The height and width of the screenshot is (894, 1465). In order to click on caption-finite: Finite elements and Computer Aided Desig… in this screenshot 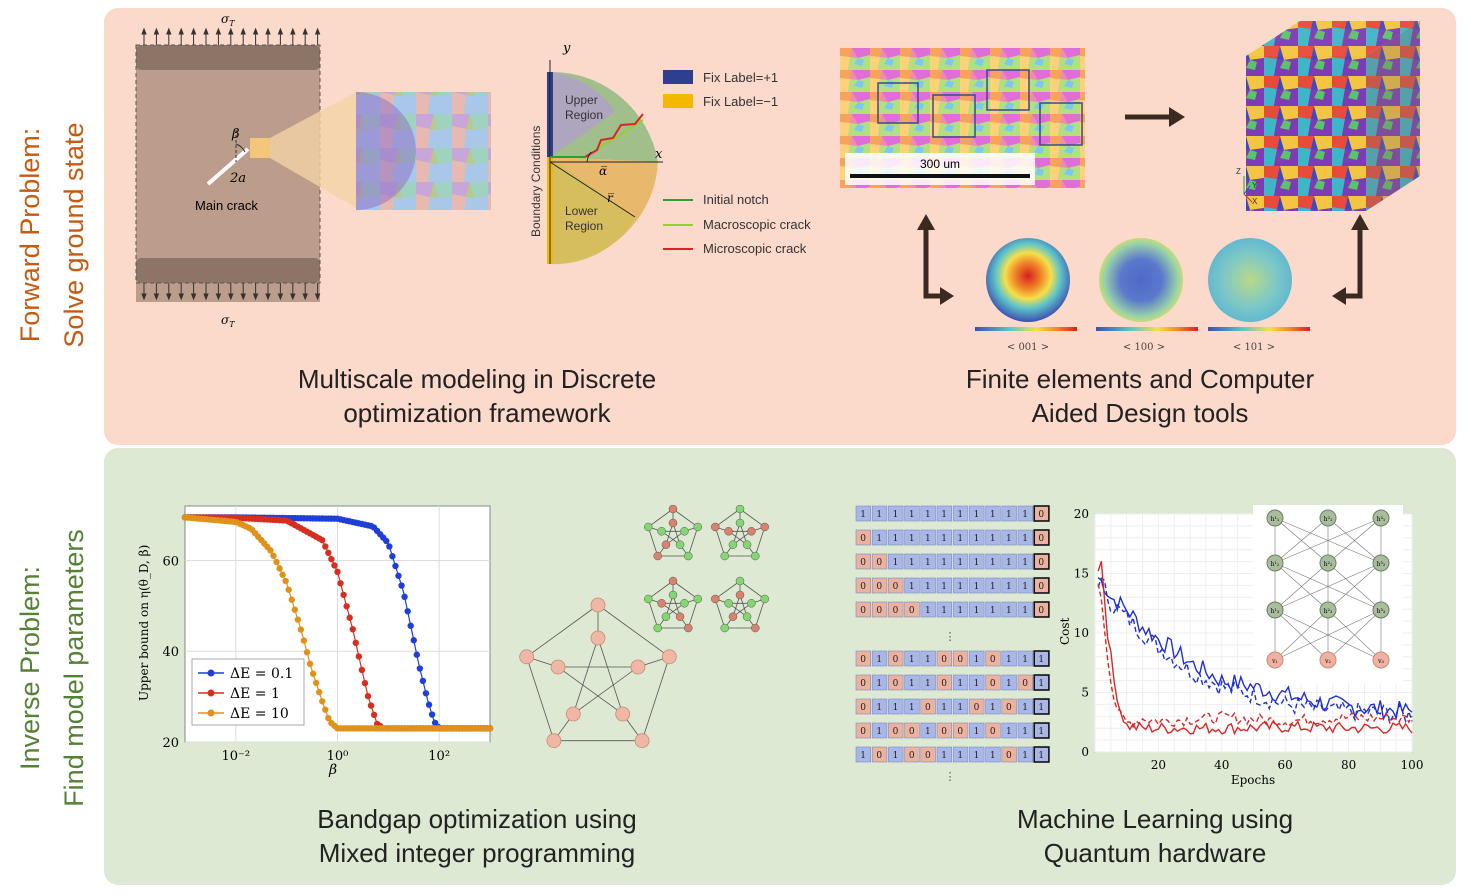, I will do `click(1140, 396)`.